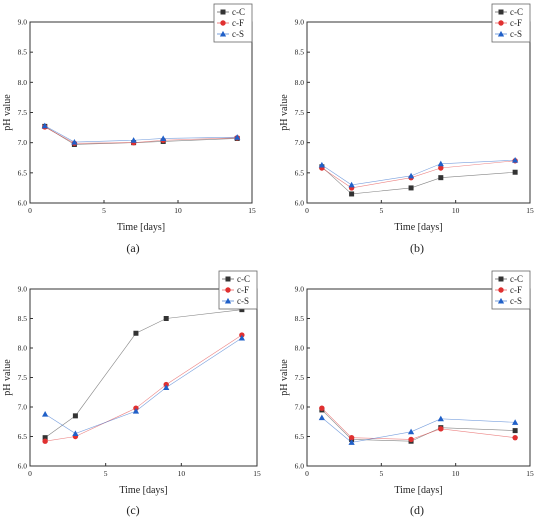 This screenshot has height=527, width=550. What do you see at coordinates (417, 248) in the screenshot?
I see `panel-caption: (b)` at bounding box center [417, 248].